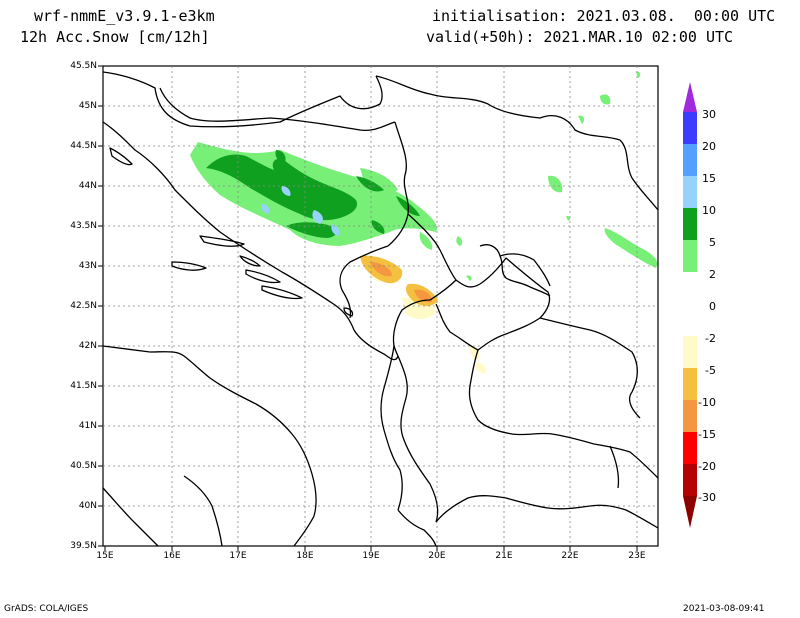 This screenshot has width=800, height=618. What do you see at coordinates (707, 434) in the screenshot?
I see `colorbar-label: -15` at bounding box center [707, 434].